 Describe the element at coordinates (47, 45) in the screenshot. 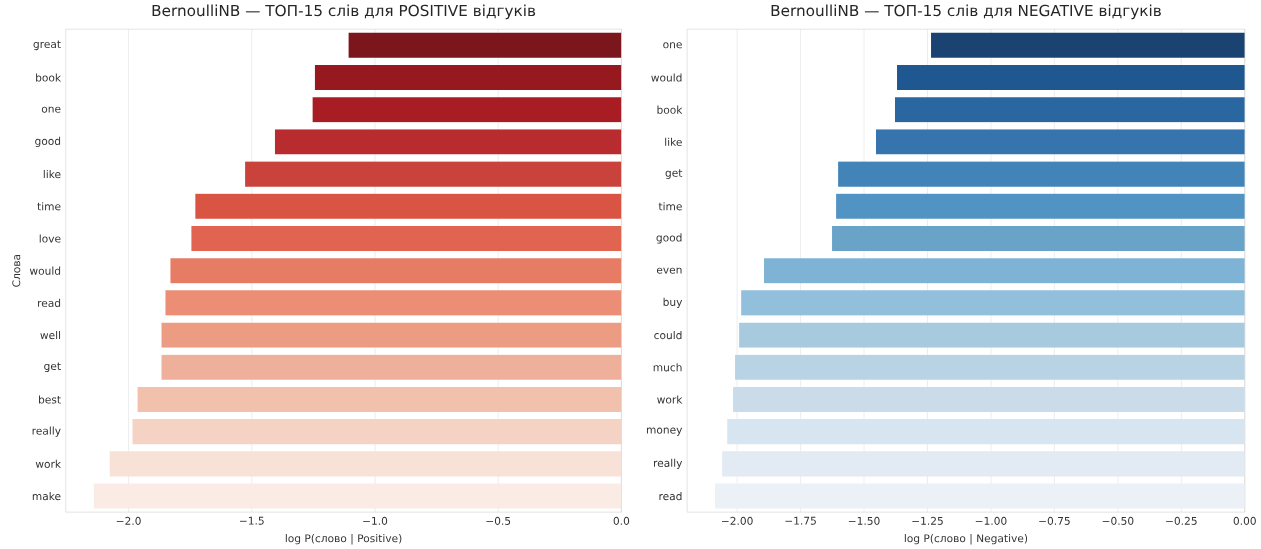

I see `y-tick-label: great` at that location.